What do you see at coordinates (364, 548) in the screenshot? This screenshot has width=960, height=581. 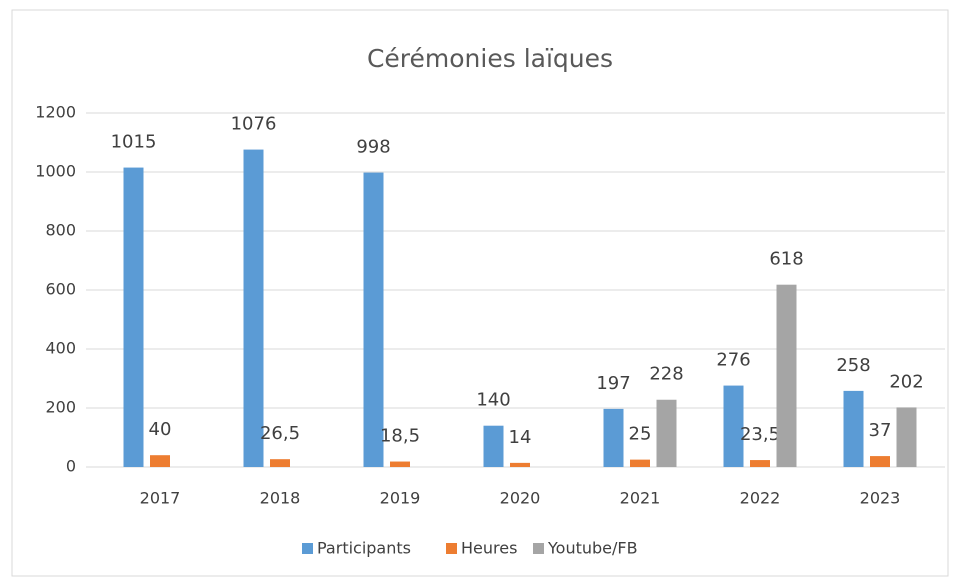 I see `legend-label: Participants` at bounding box center [364, 548].